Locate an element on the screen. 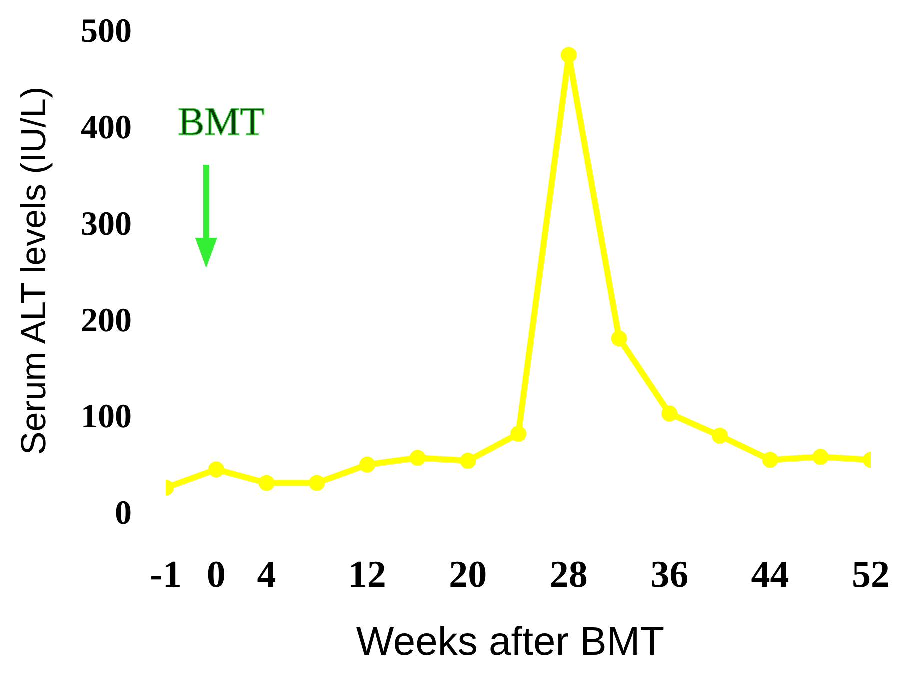 This screenshot has width=907, height=675. y-tick-label: 100 is located at coordinates (106, 417).